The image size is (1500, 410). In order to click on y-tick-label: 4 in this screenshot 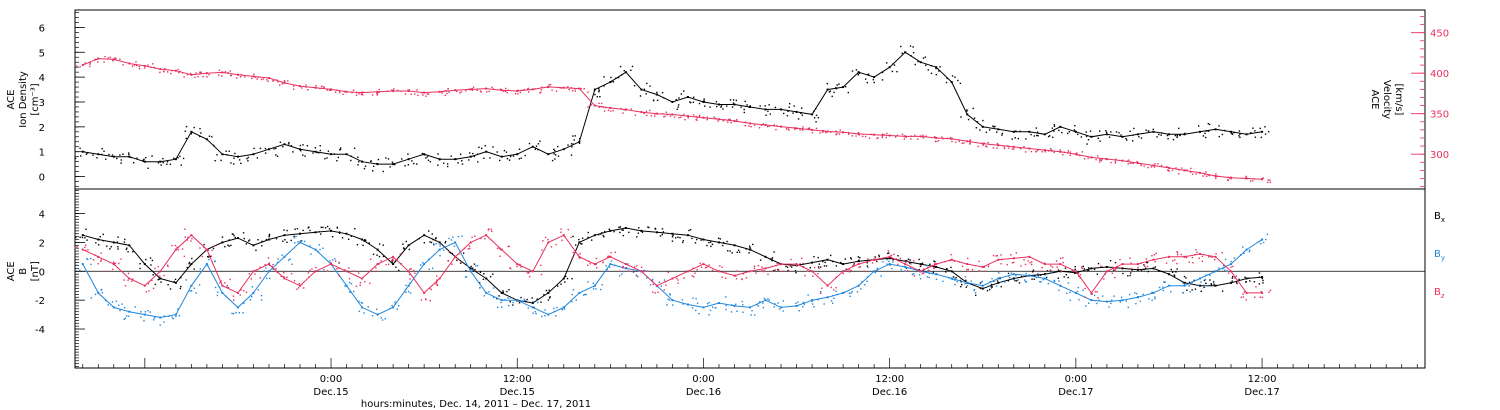, I will do `click(42, 215)`.